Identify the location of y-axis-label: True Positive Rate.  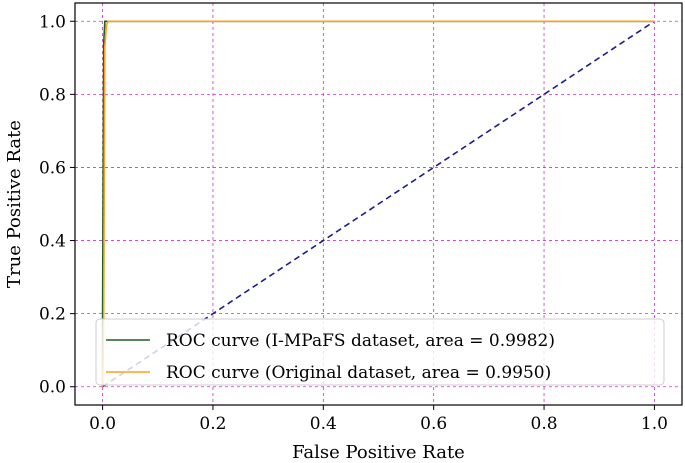
(14, 204).